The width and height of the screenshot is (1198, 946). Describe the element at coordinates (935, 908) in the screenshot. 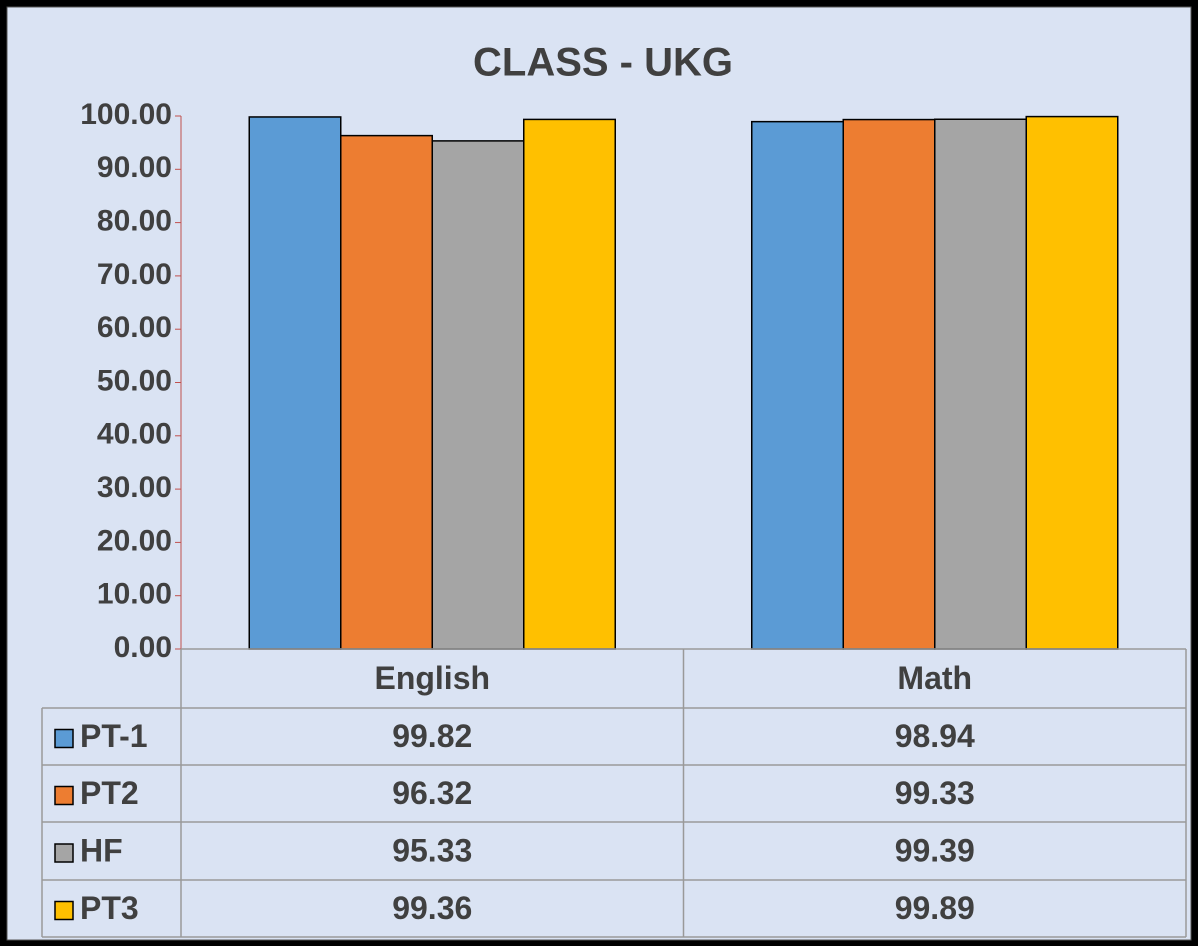

I see `table-value: 99.89` at that location.